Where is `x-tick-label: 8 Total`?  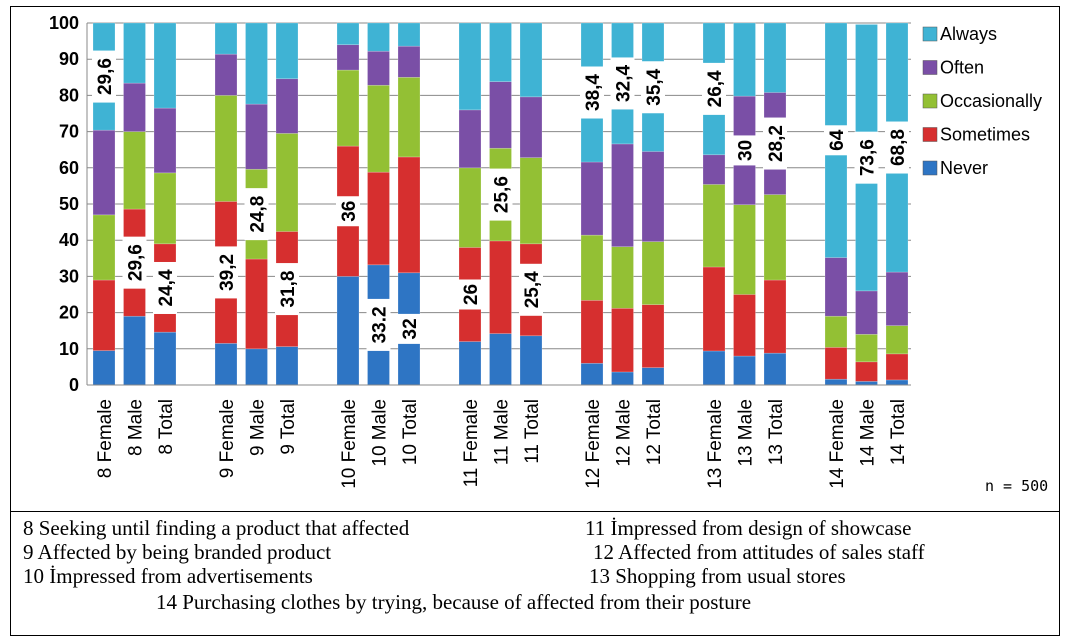 x-tick-label: 8 Total is located at coordinates (166, 427).